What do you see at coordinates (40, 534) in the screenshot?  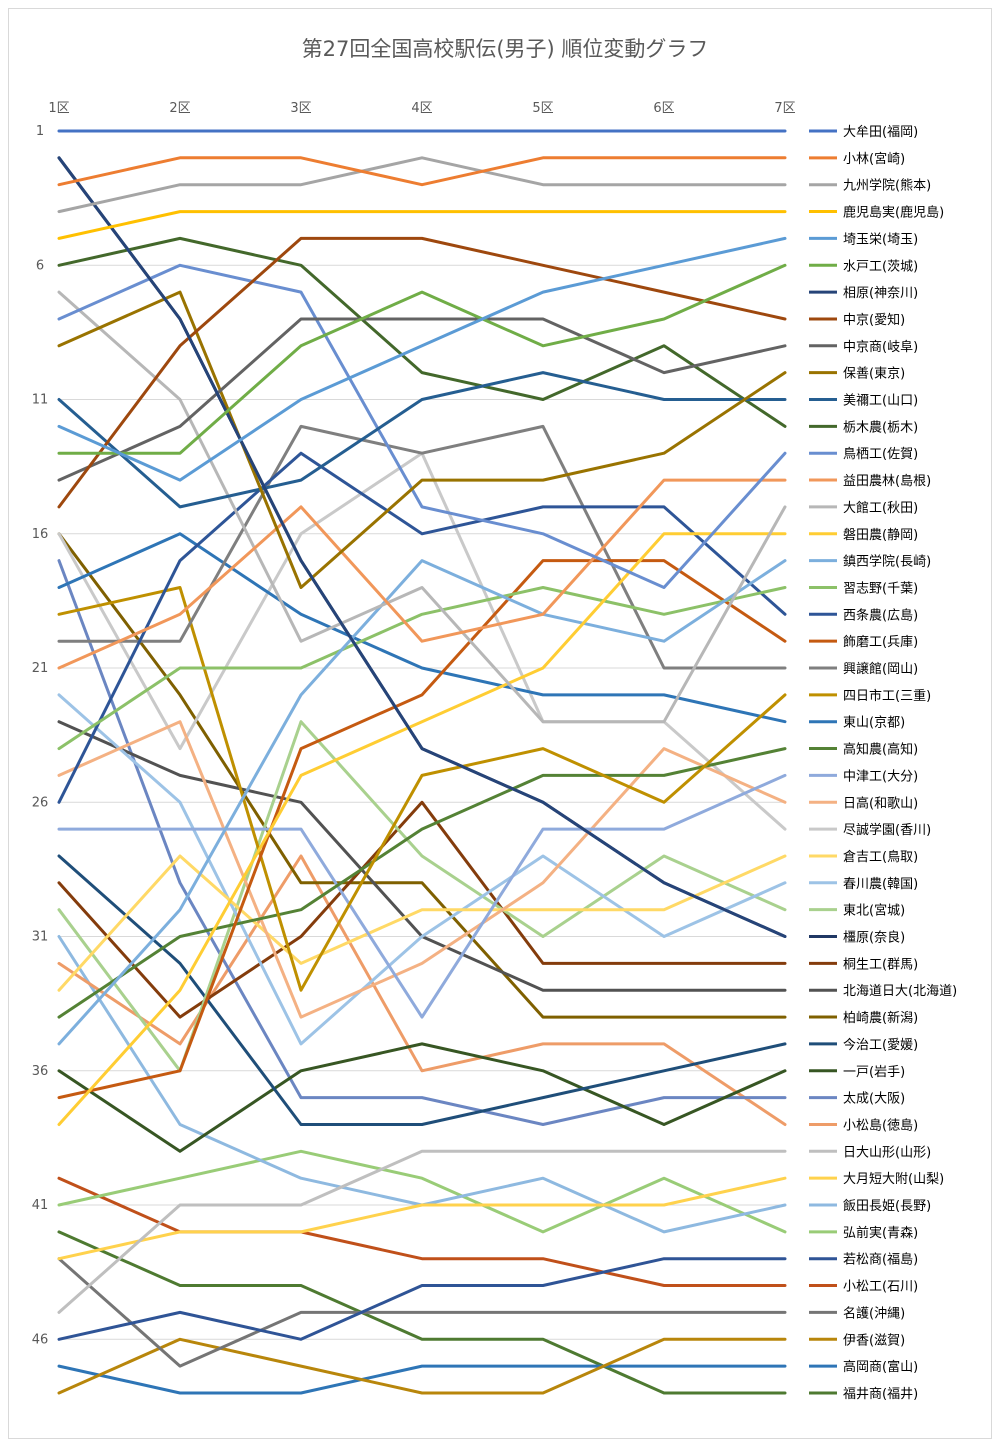 I see `y-tick-label: 16` at bounding box center [40, 534].